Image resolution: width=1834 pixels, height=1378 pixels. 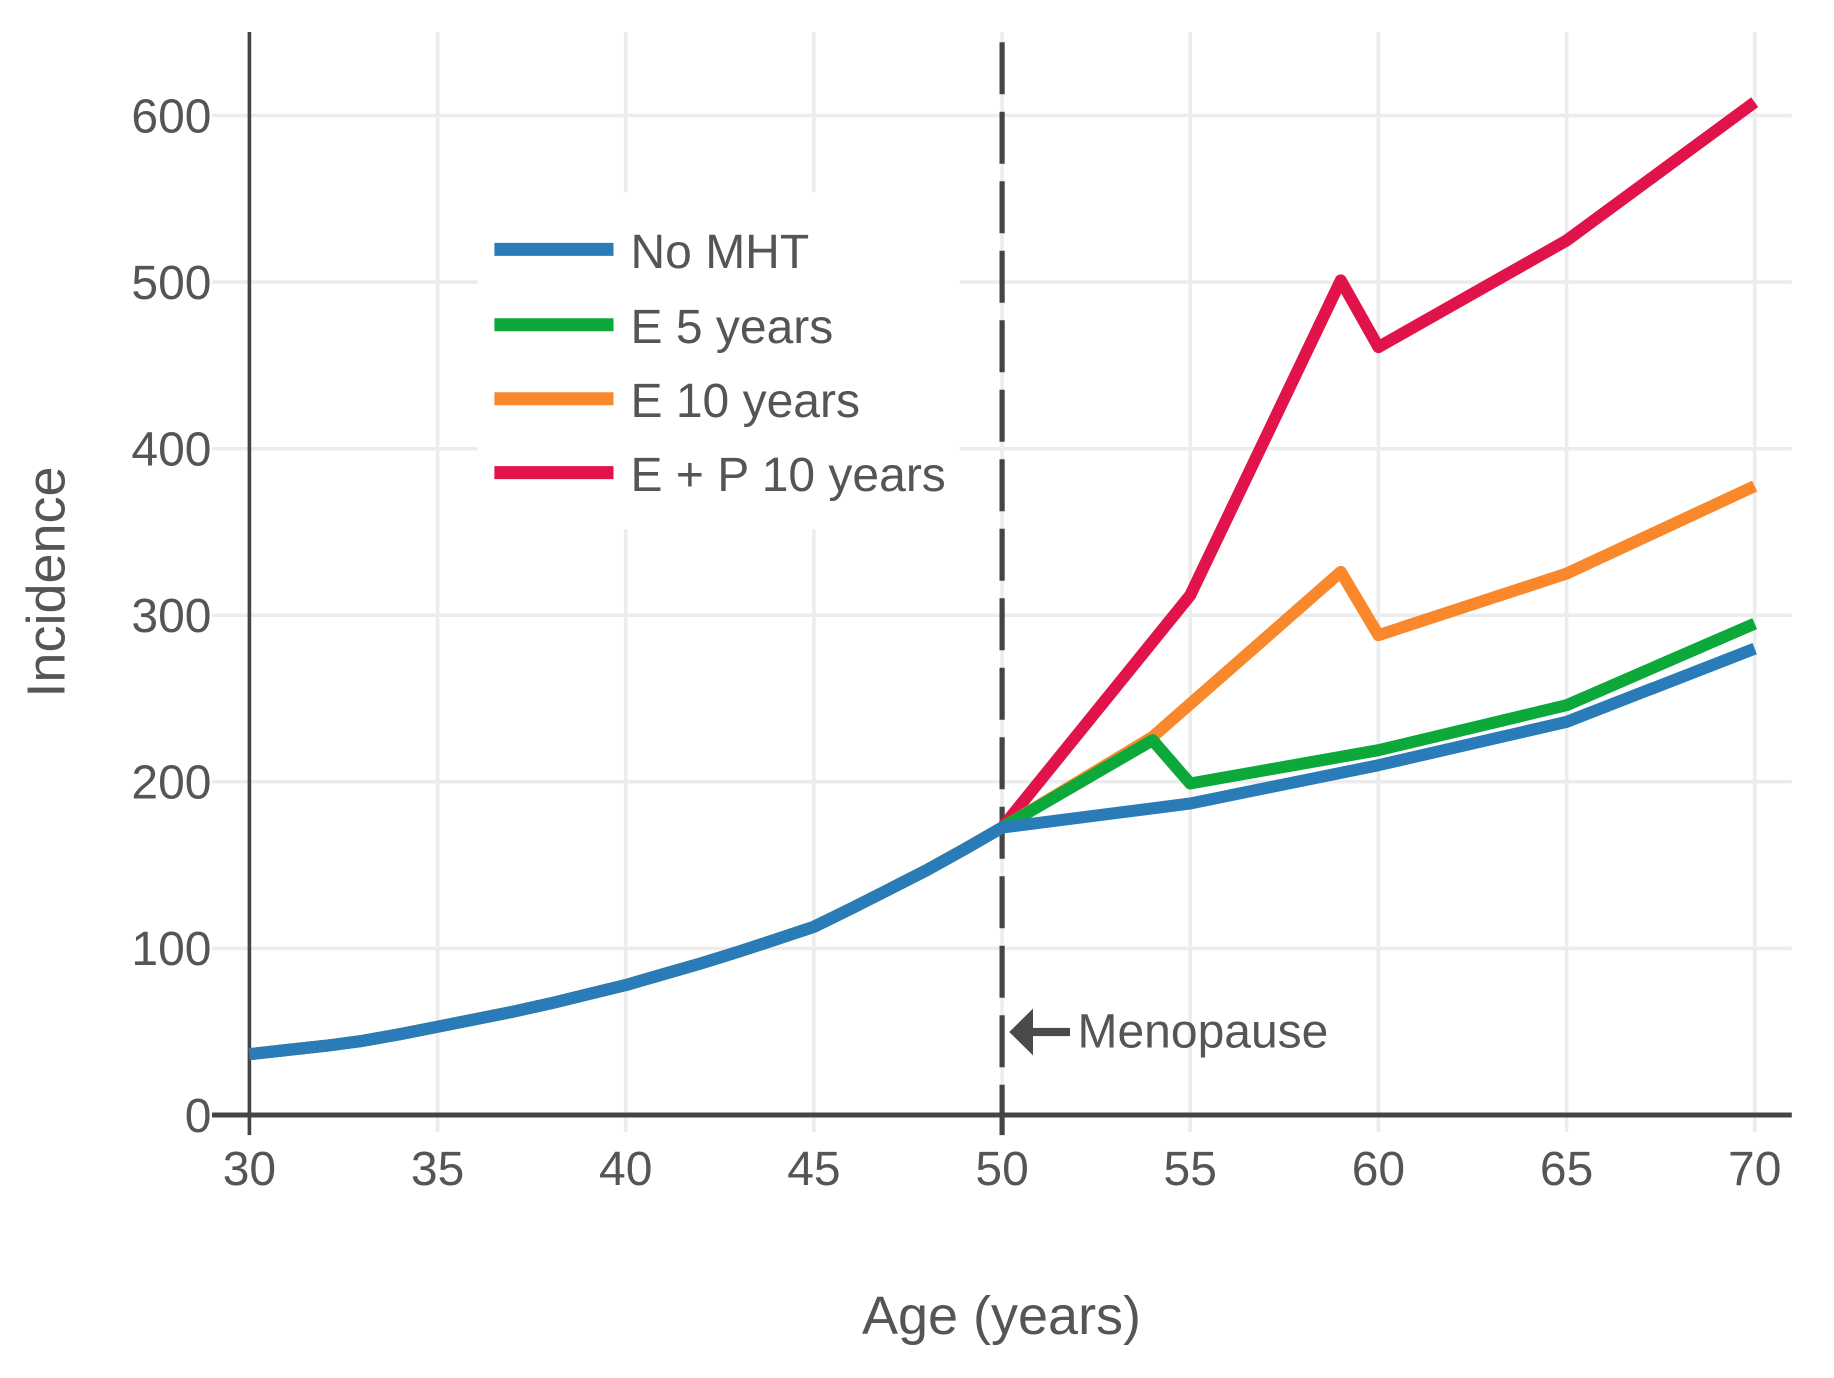 What do you see at coordinates (46, 581) in the screenshot?
I see `svg-text: Incidence` at bounding box center [46, 581].